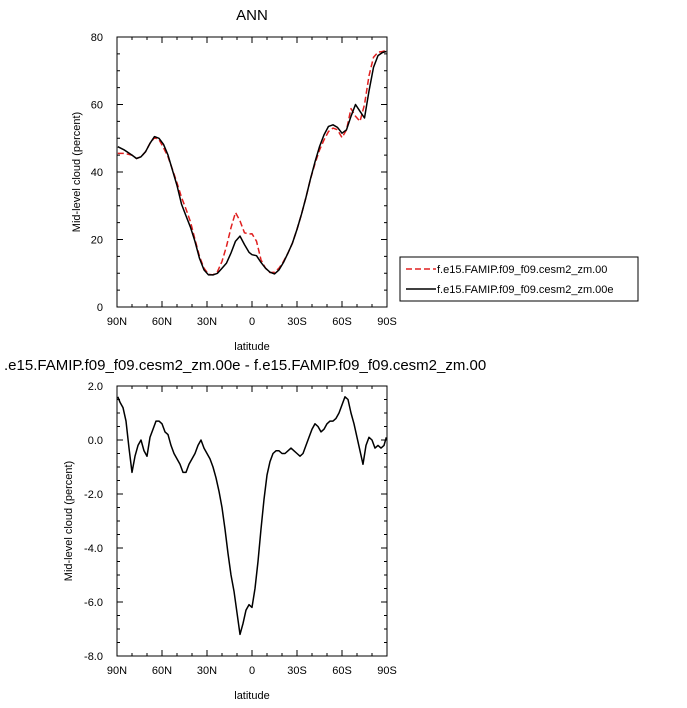 Image resolution: width=687 pixels, height=708 pixels. I want to click on top-y-tick-label: 60, so click(97, 106).